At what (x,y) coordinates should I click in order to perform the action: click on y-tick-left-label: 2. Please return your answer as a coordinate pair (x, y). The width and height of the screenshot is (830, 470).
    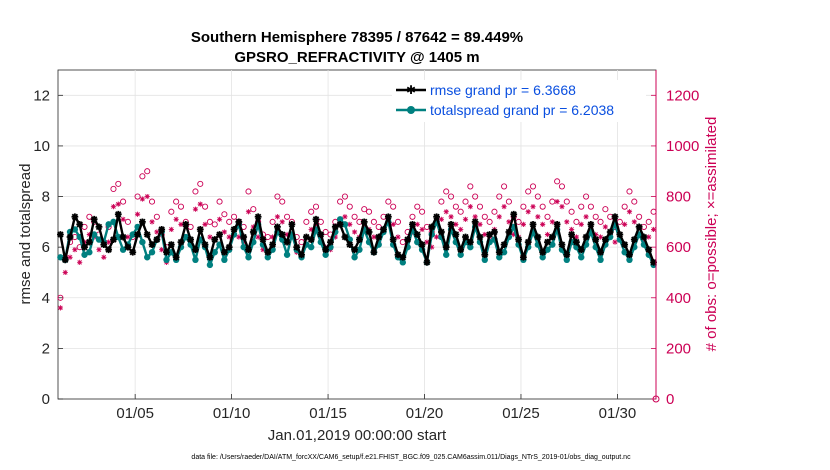
    Looking at the image, I should click on (46, 348).